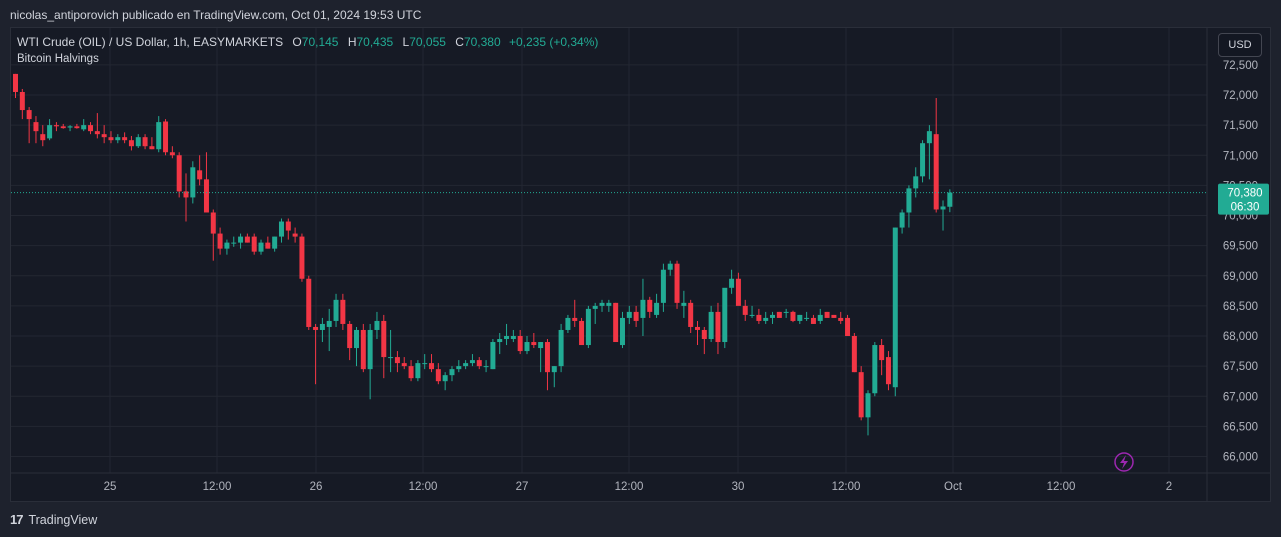 The width and height of the screenshot is (1281, 537). I want to click on close-label: C, so click(459, 42).